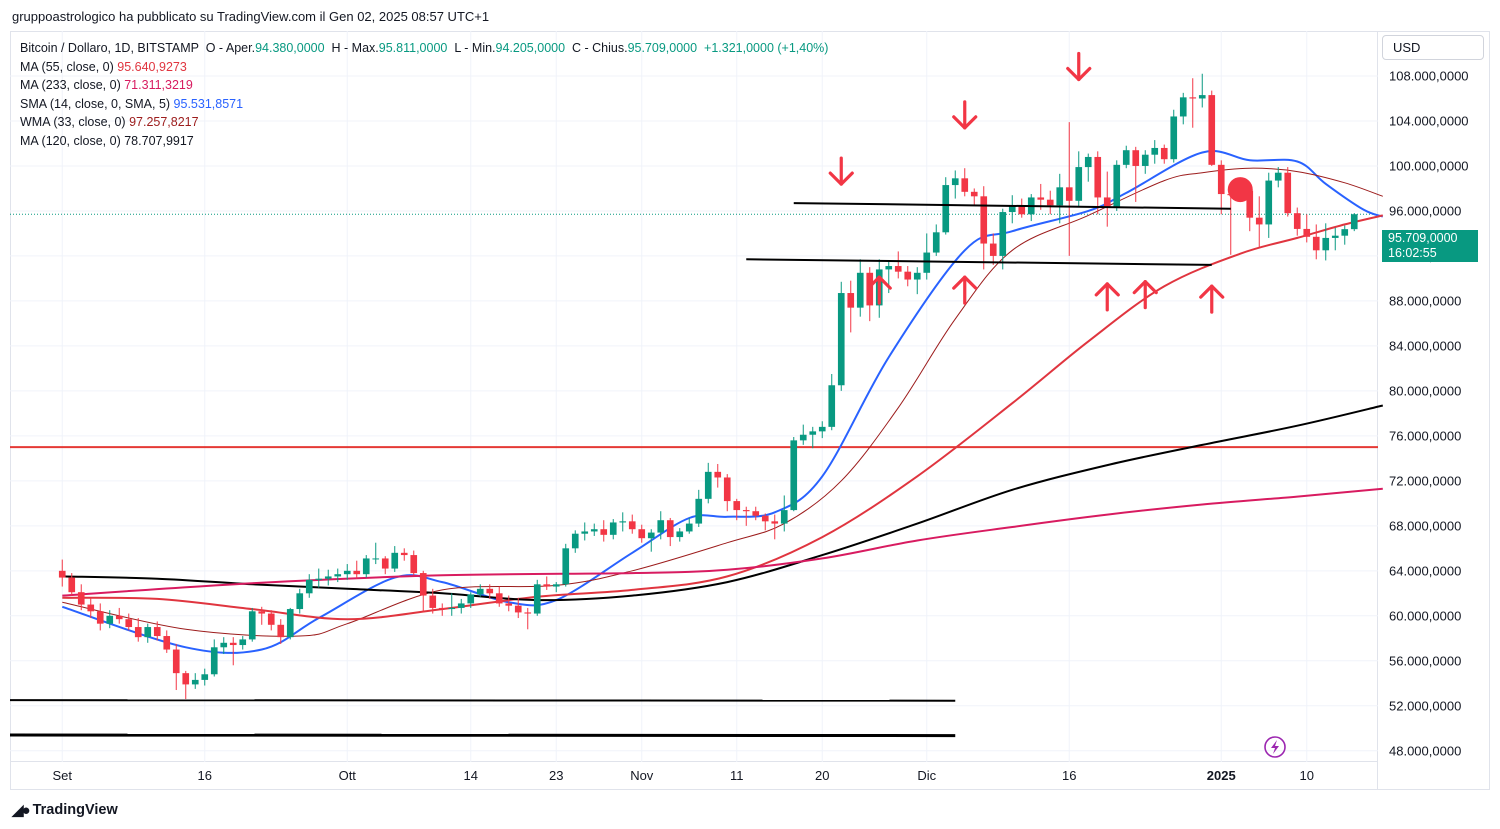  Describe the element at coordinates (348, 775) in the screenshot. I see `time-tick-label: Ott` at that location.